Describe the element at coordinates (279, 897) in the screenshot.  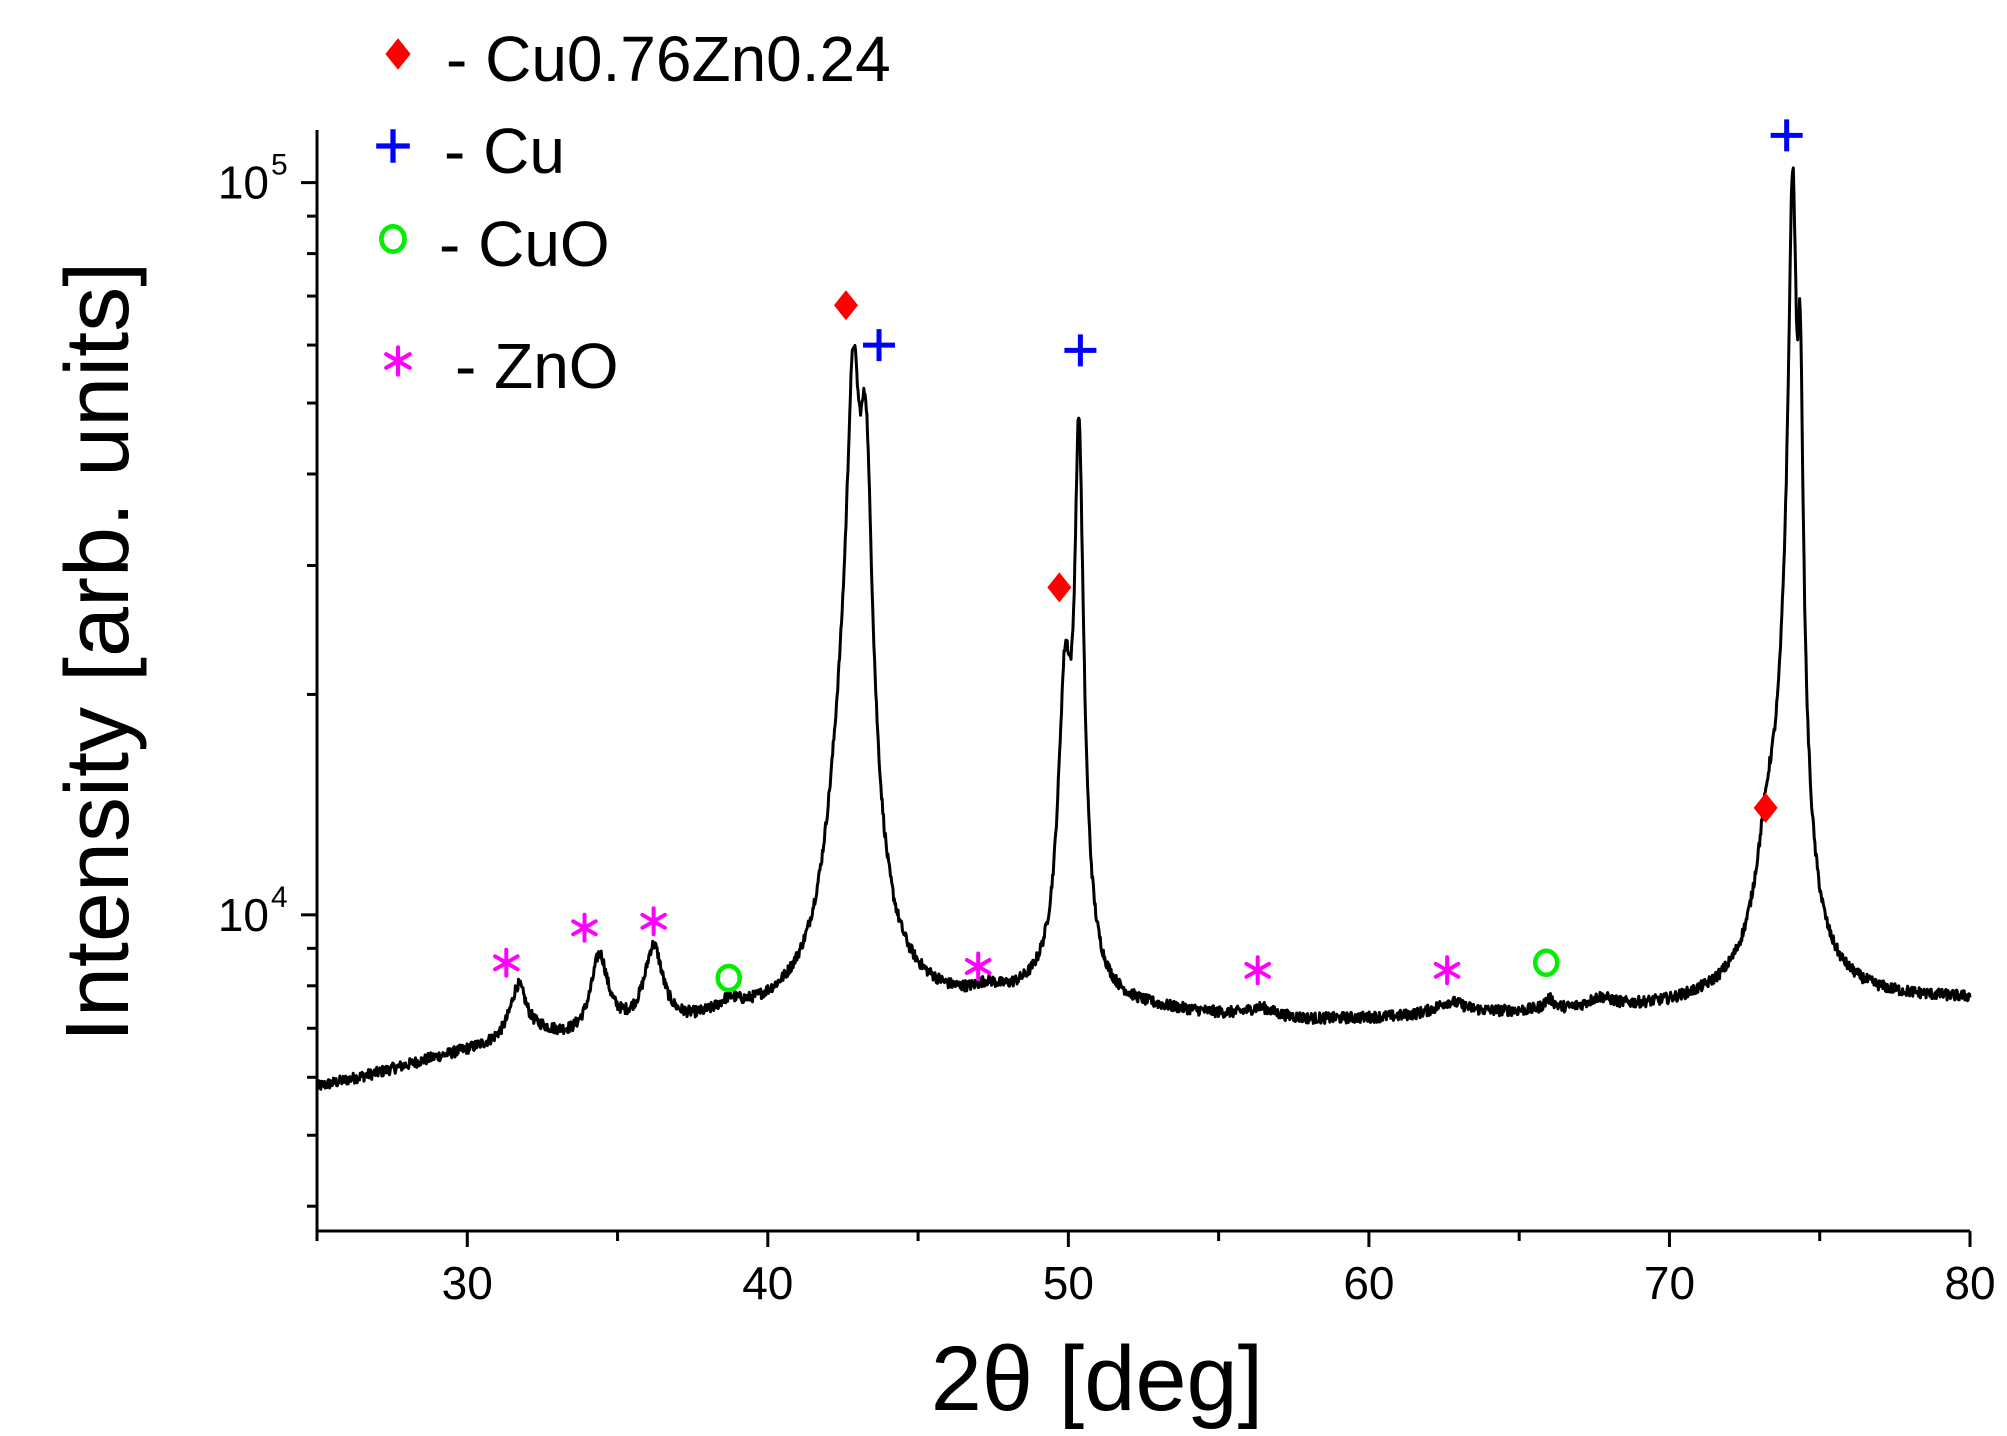
I see `y-tick-exponent: 4` at that location.